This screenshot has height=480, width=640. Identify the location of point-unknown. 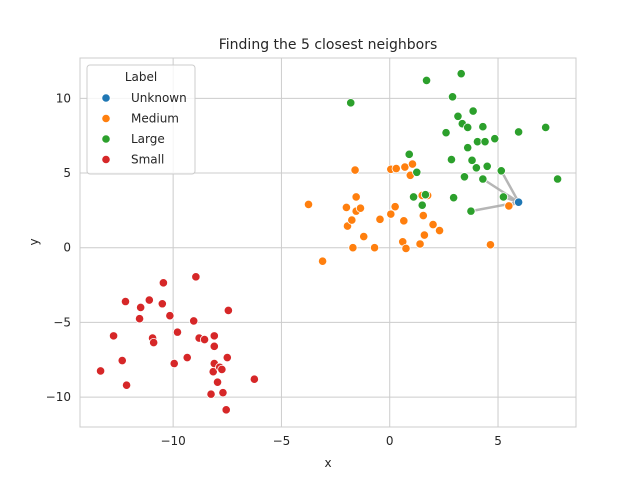
(519, 202).